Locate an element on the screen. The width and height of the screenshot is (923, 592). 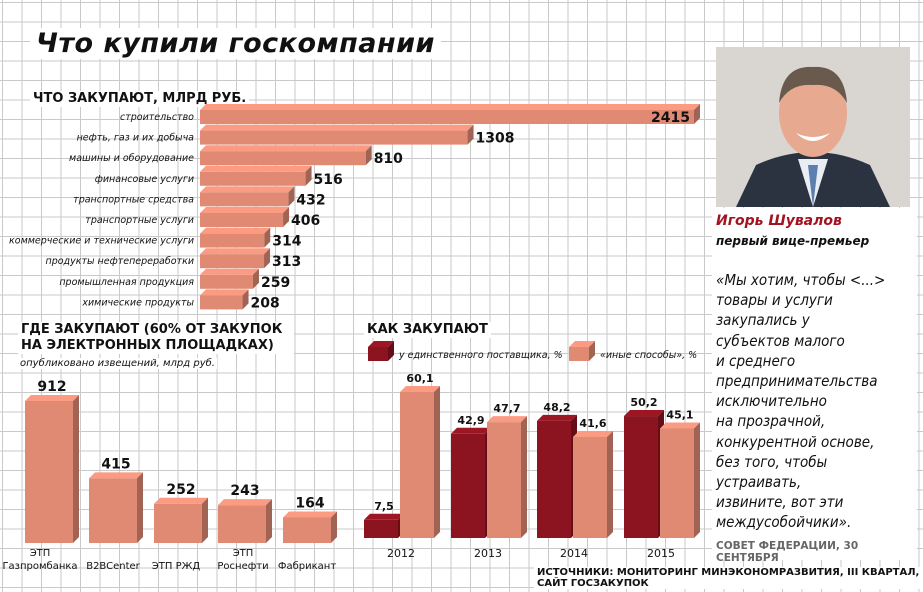
hbar-category-label: транспортные услуги is located at coordinates (139, 220).